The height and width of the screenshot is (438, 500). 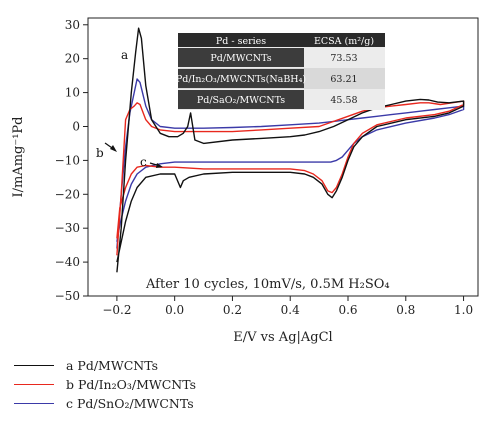 I want to click on legend-swatch-c, so click(x=34, y=403).